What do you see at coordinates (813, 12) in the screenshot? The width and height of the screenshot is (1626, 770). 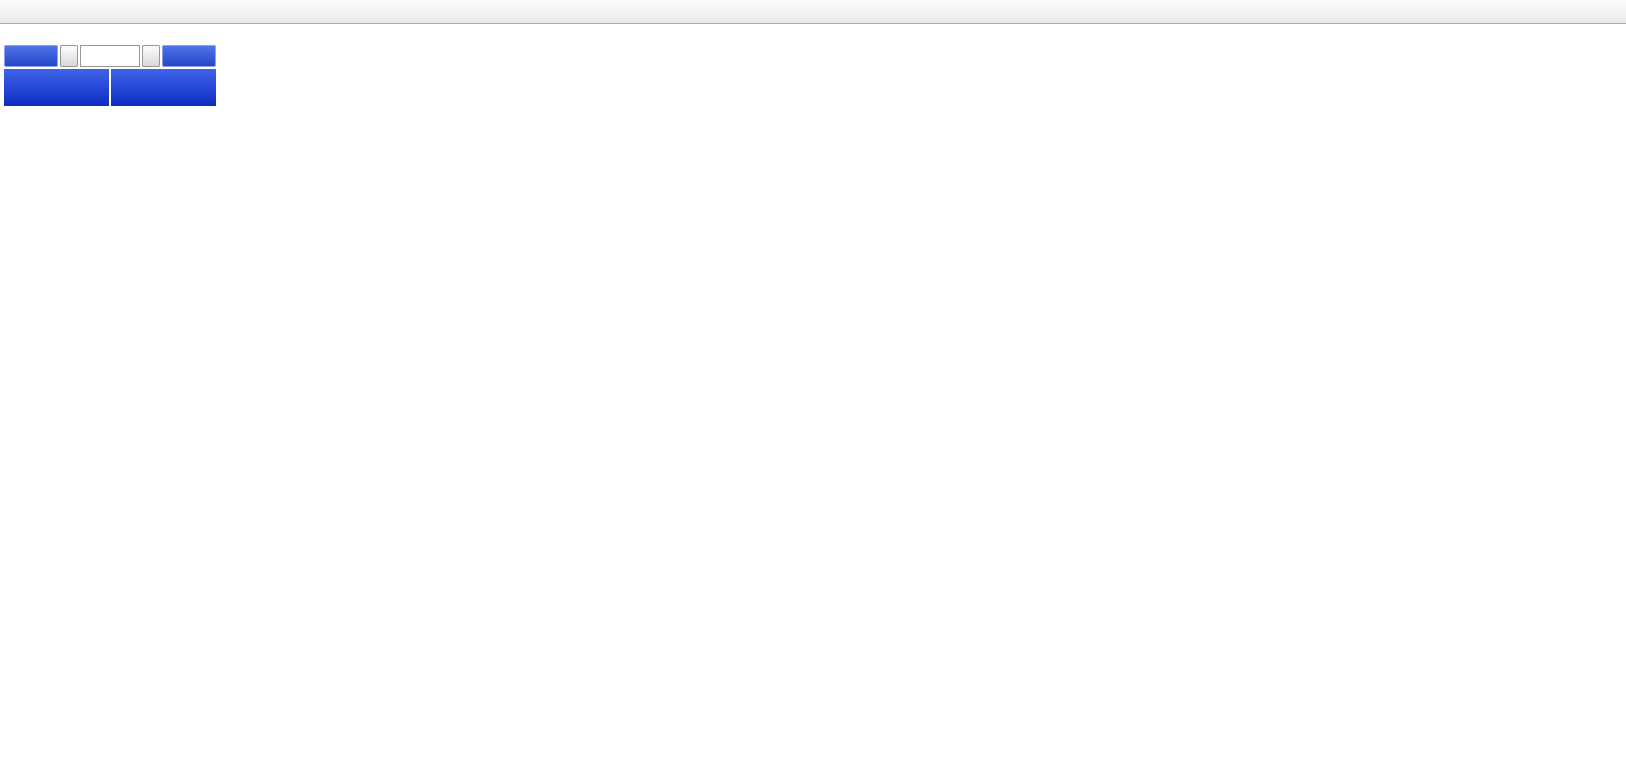 I see `main-toolbar` at bounding box center [813, 12].